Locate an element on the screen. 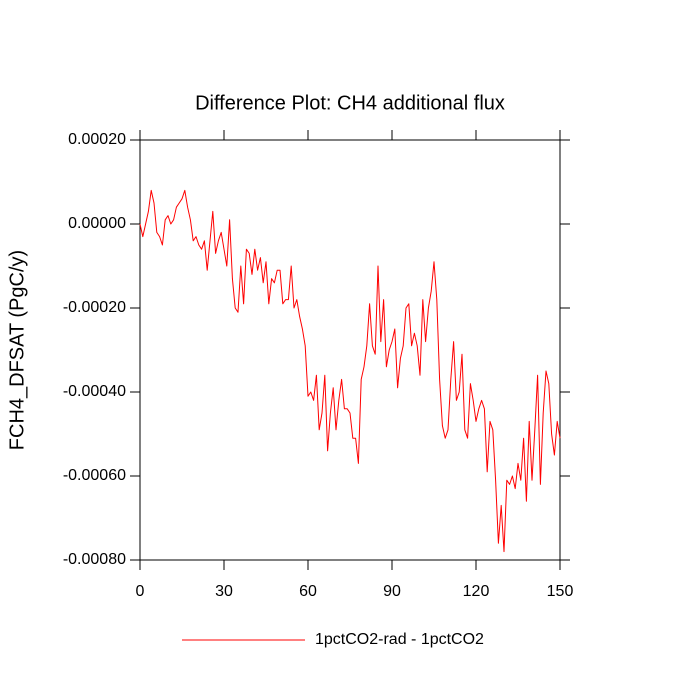 Image resolution: width=700 pixels, height=700 pixels. x-tick-label: 0 is located at coordinates (140, 591).